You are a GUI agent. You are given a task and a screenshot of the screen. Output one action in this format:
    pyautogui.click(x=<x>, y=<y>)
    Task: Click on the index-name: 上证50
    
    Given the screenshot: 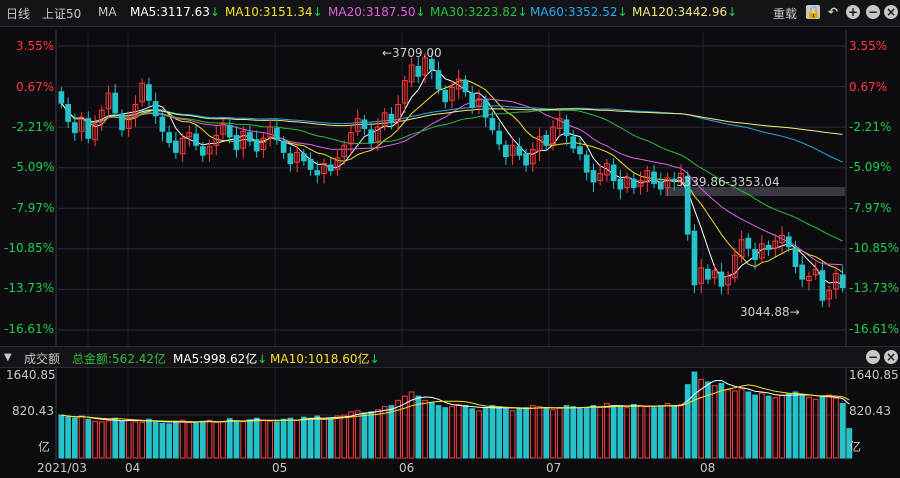 What is the action you would take?
    pyautogui.click(x=62, y=14)
    